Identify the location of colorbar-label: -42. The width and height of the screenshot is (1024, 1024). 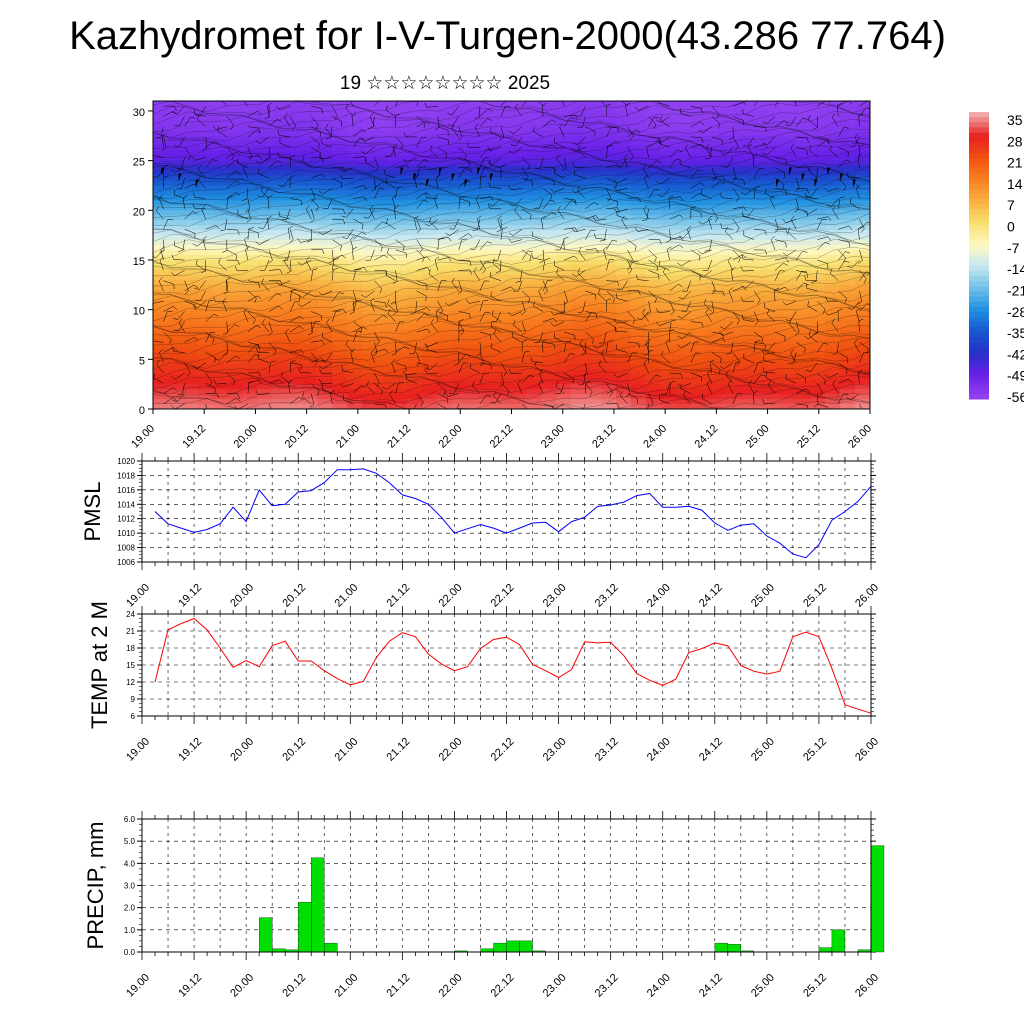
(1015, 354).